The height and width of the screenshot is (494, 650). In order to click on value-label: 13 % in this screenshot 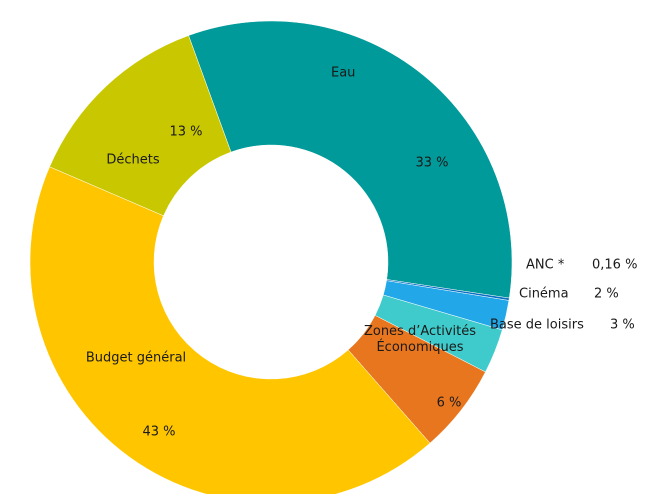, I will do `click(185, 132)`.